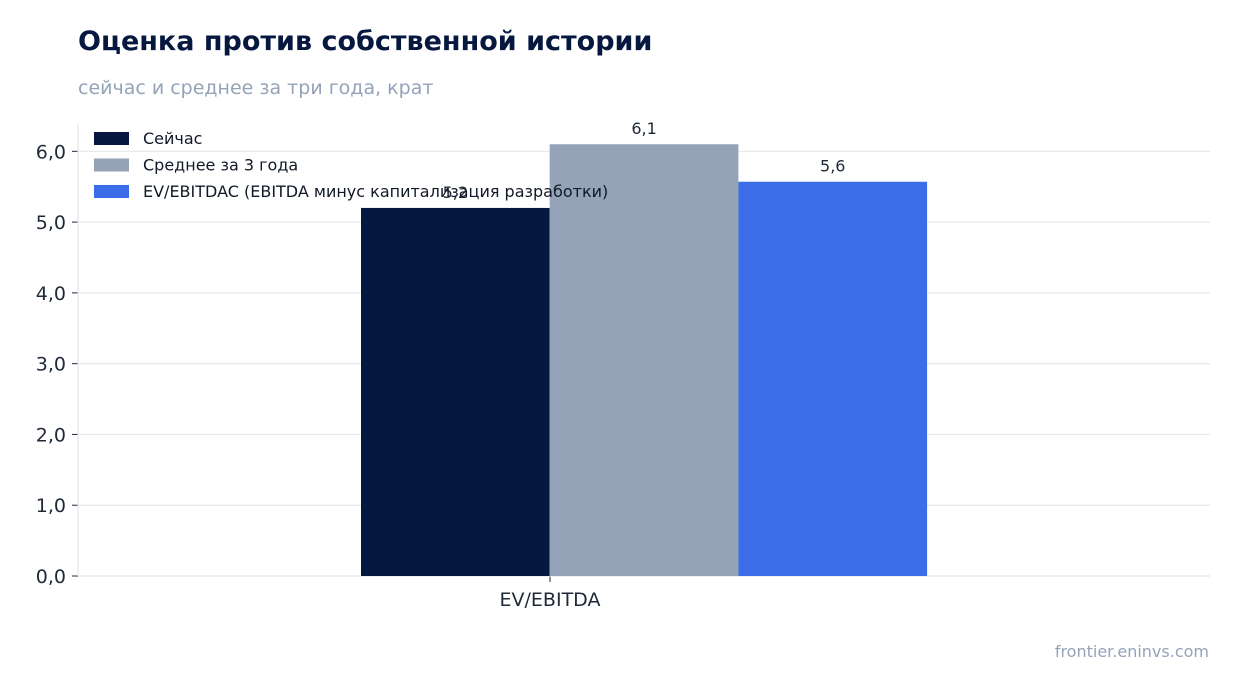 The height and width of the screenshot is (693, 1240). Describe the element at coordinates (51, 365) in the screenshot. I see `y-tick-label: 3,0` at that location.